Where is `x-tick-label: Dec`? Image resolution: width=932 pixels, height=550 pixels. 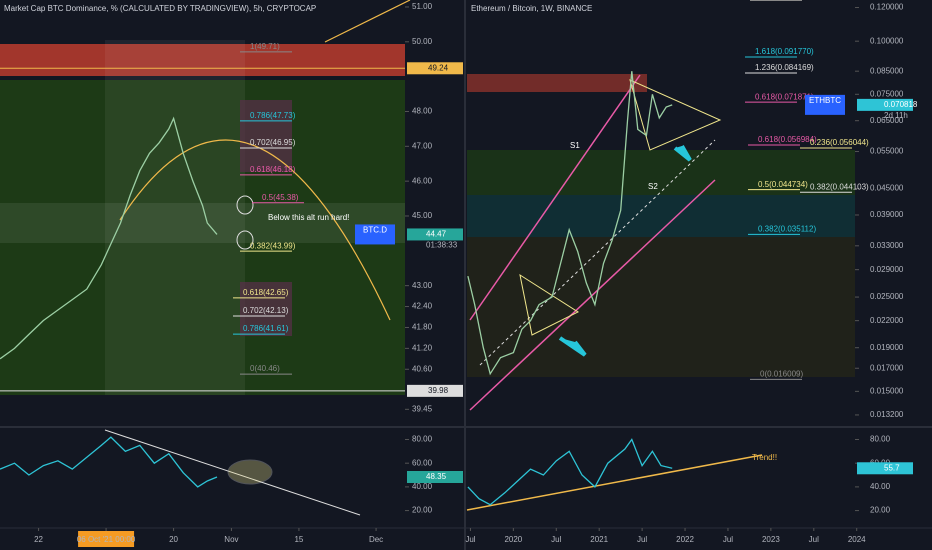 x-tick-label: Dec is located at coordinates (376, 539).